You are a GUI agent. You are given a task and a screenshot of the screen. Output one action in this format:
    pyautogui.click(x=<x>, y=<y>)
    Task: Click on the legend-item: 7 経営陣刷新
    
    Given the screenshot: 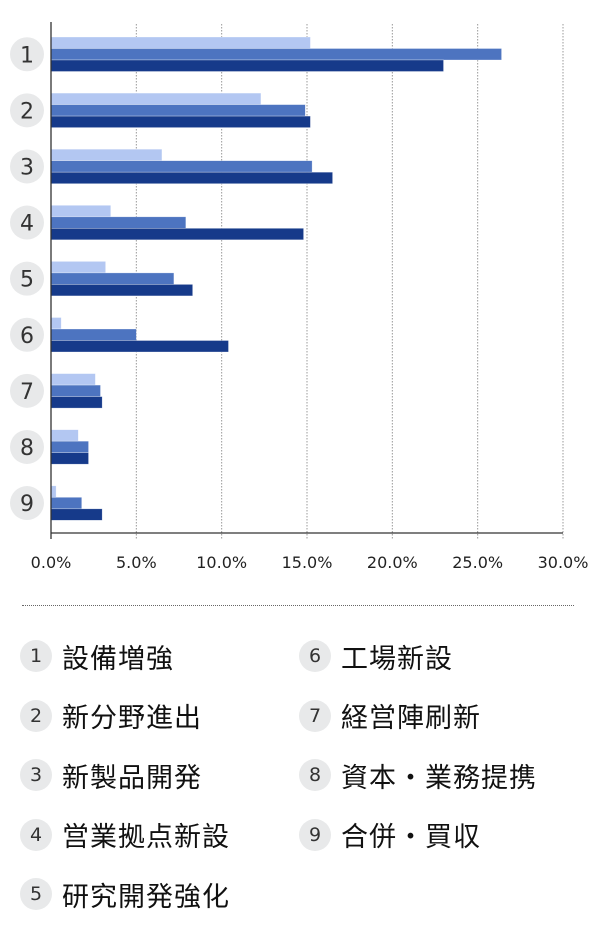 What is the action you would take?
    pyautogui.click(x=390, y=716)
    